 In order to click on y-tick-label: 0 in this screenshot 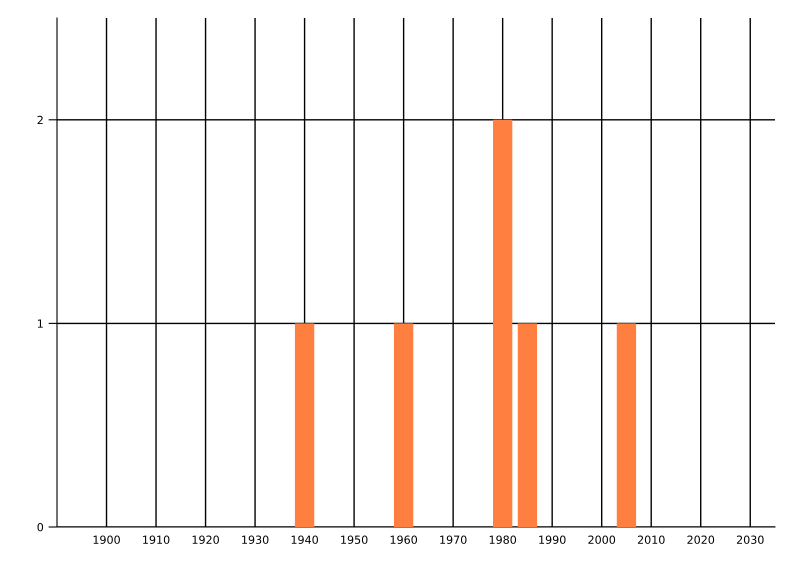, I will do `click(40, 527)`.